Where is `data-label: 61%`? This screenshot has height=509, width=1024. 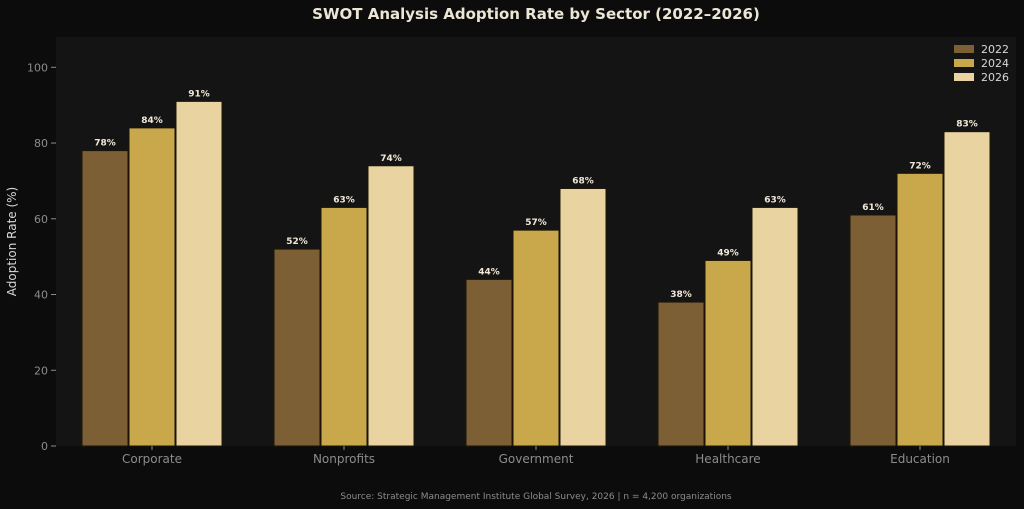 data-label: 61% is located at coordinates (873, 208).